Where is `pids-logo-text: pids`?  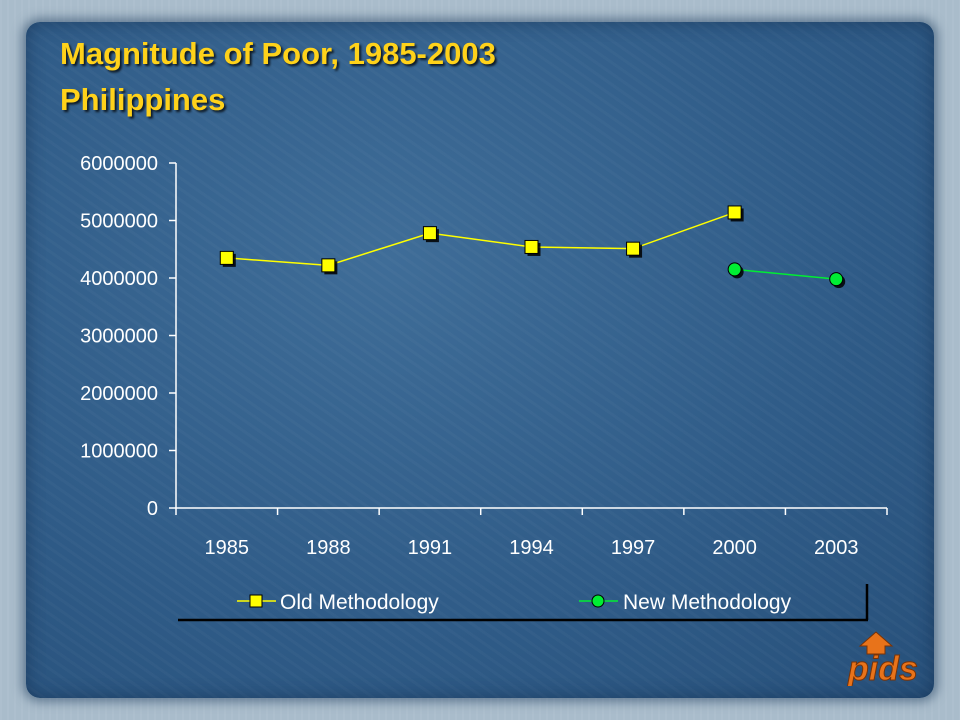
pids-logo-text: pids is located at coordinates (882, 668).